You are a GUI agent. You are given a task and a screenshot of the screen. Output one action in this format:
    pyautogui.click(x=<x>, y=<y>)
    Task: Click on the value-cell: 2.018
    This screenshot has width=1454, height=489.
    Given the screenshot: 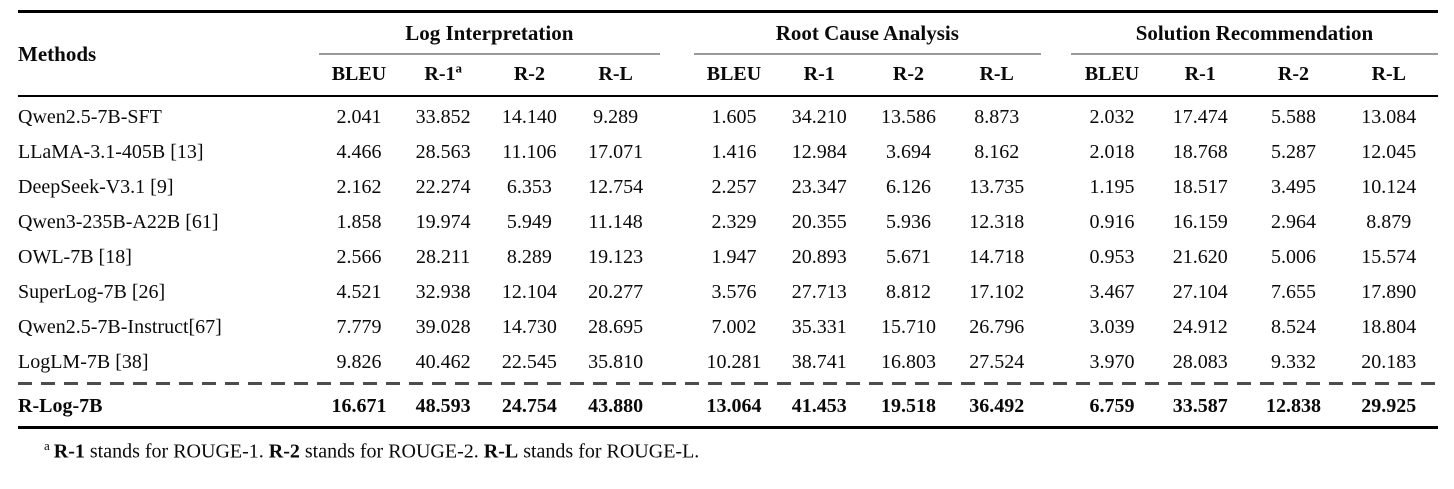 What is the action you would take?
    pyautogui.click(x=1112, y=152)
    